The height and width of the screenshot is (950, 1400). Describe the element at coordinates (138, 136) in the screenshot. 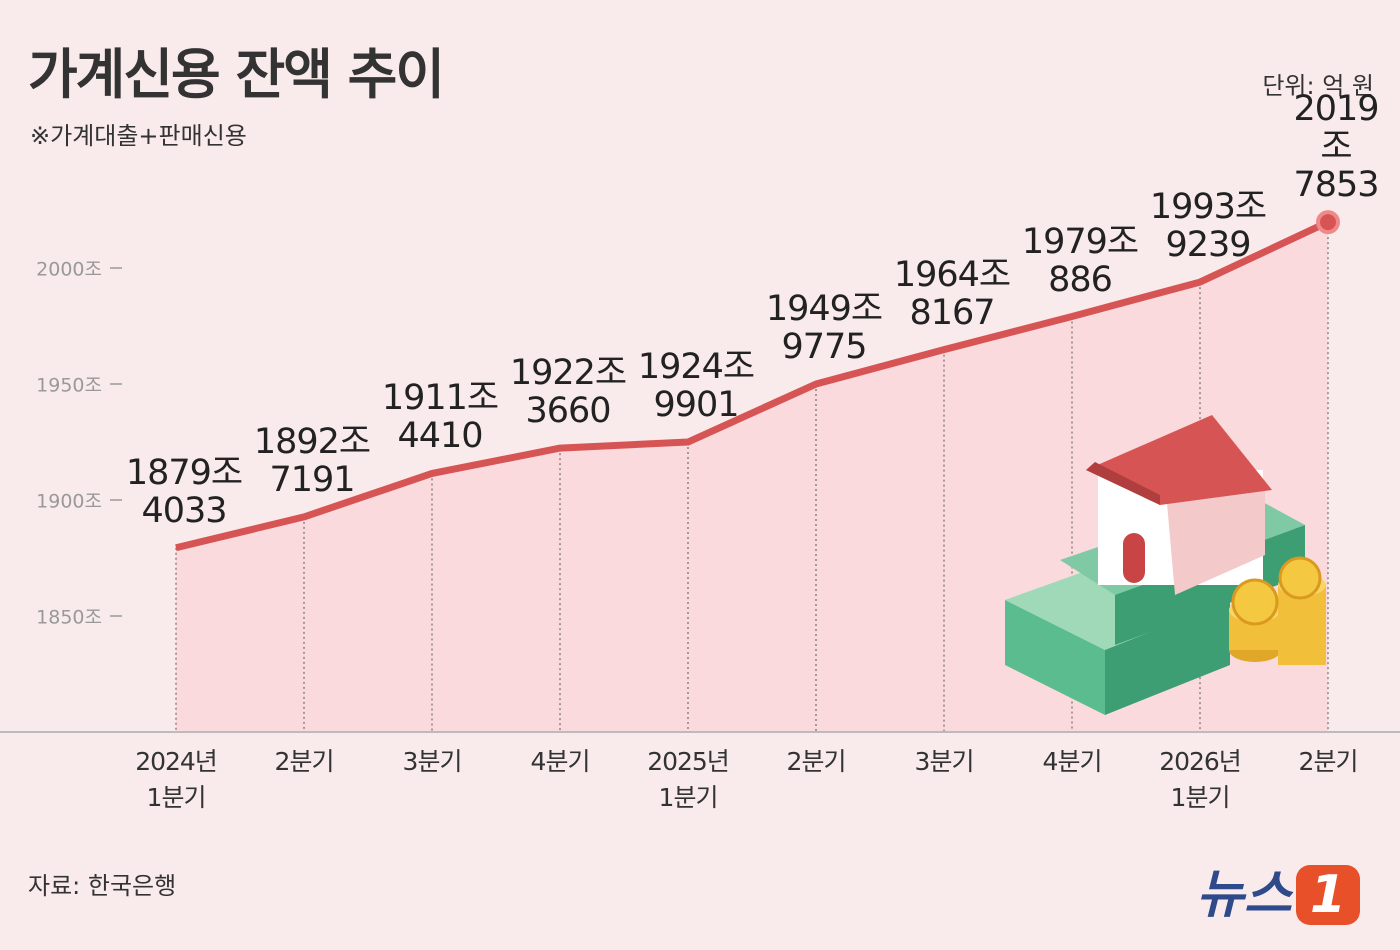

I see `subtitle: ※가계대출+판매신용` at that location.